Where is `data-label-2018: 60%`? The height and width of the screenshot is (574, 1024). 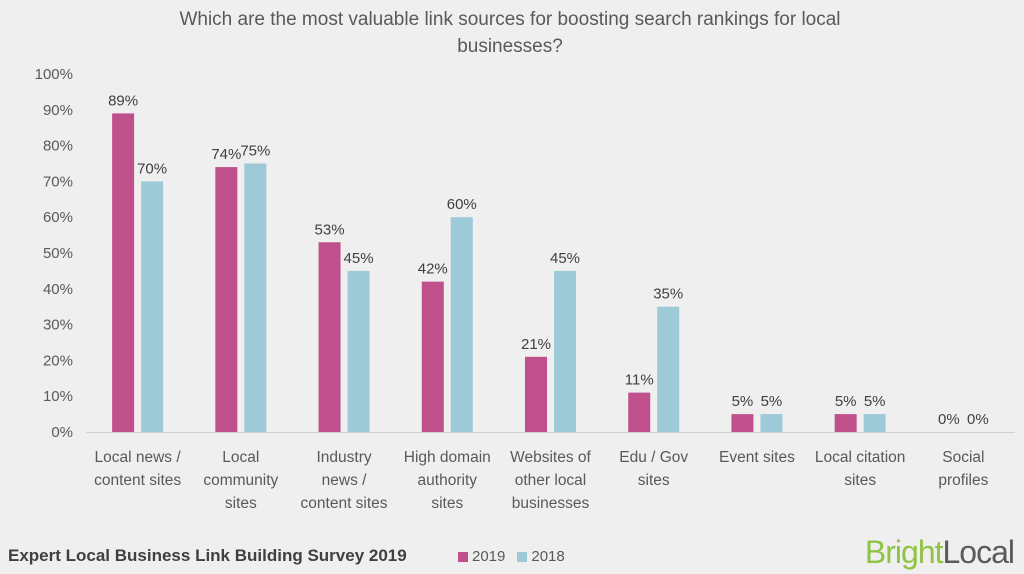 data-label-2018: 60% is located at coordinates (462, 204).